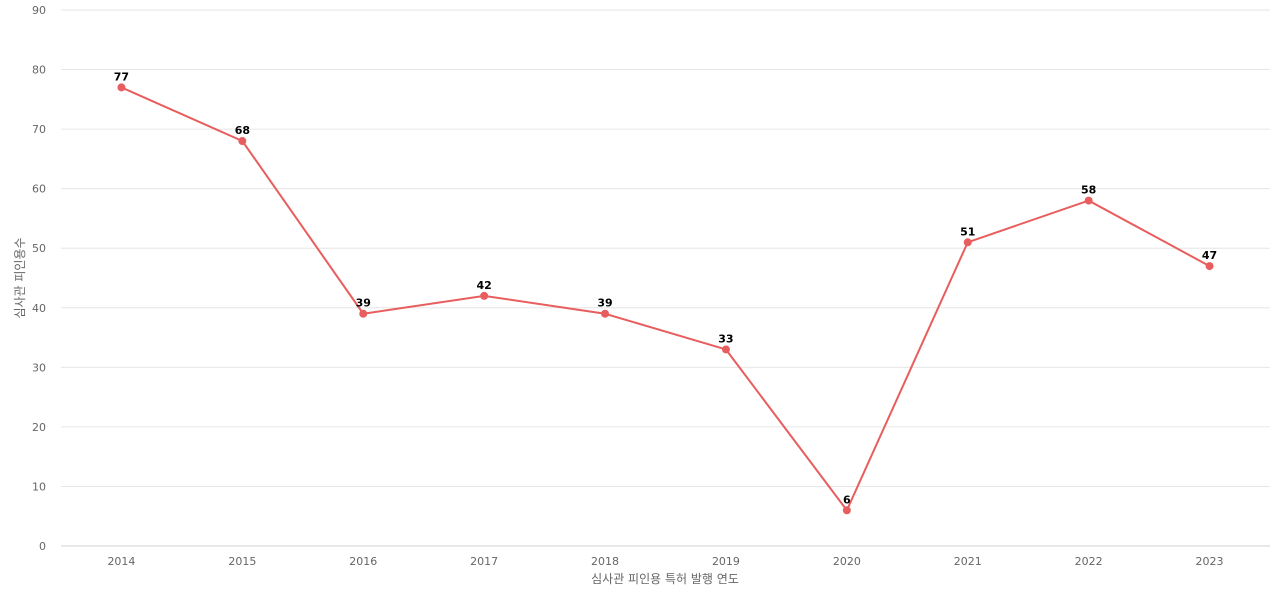  Describe the element at coordinates (39, 129) in the screenshot. I see `y-tick-label: 70` at that location.